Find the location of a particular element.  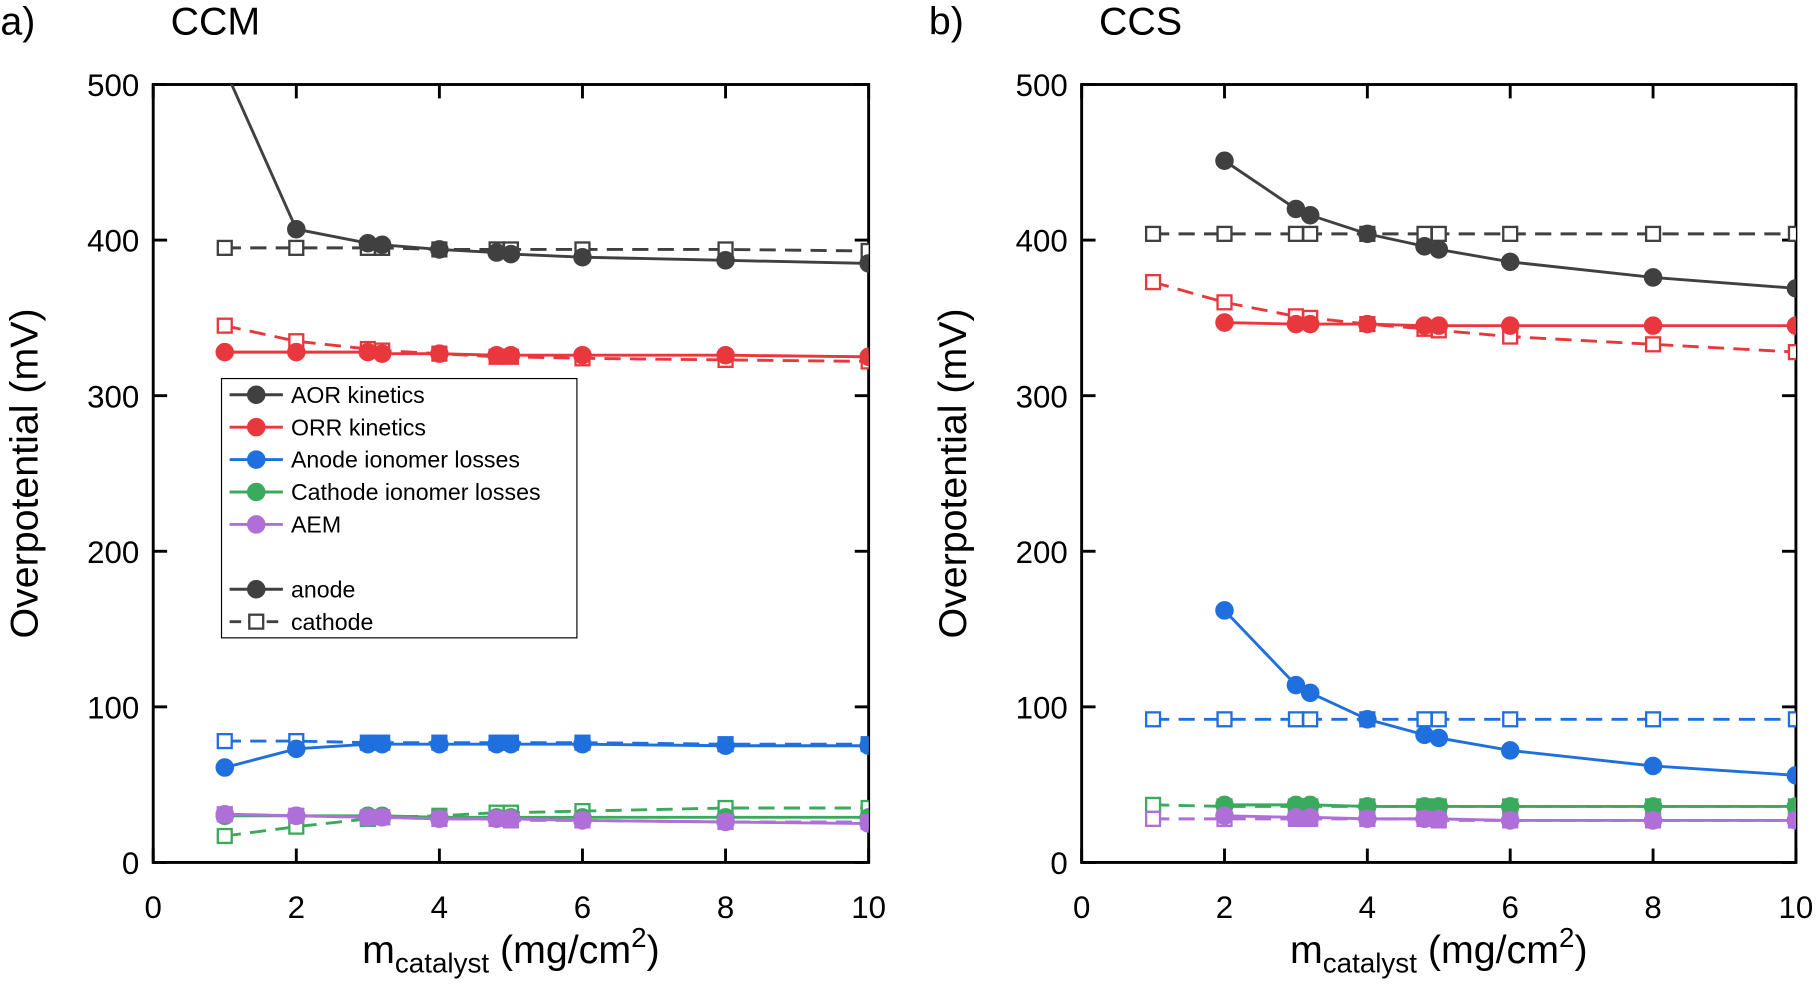

x-tick-label: 4 is located at coordinates (439, 907).